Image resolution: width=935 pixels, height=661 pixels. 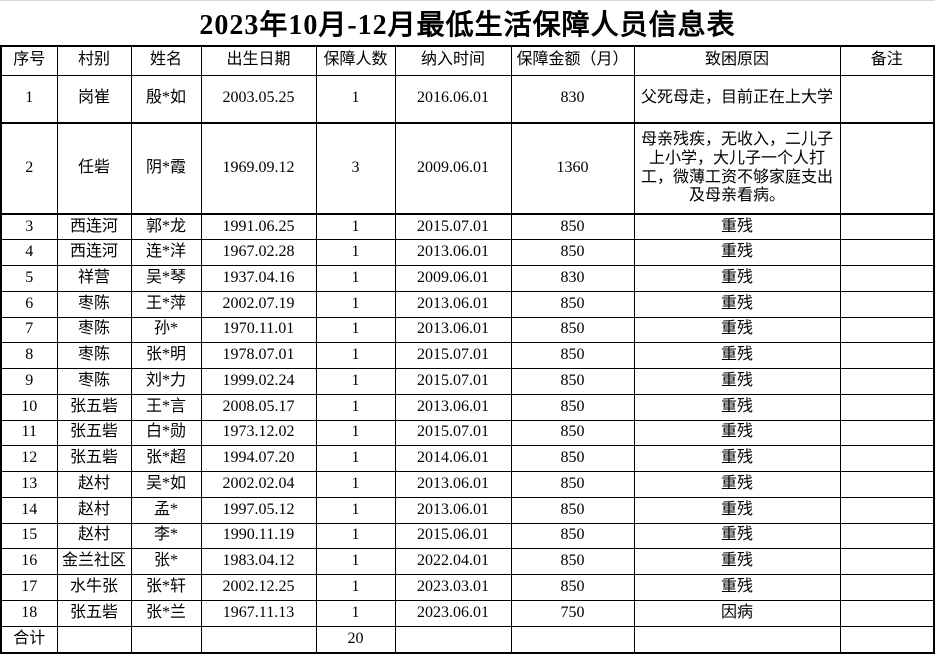 What do you see at coordinates (29, 227) in the screenshot?
I see `cell: 3` at bounding box center [29, 227].